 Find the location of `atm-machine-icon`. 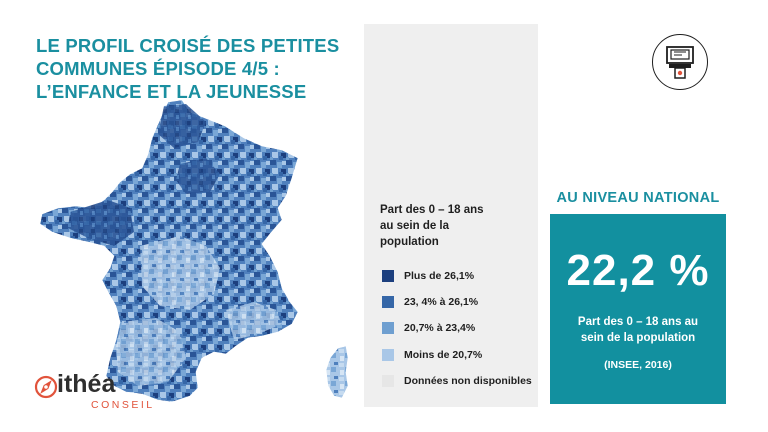

atm-machine-icon is located at coordinates (679, 62).